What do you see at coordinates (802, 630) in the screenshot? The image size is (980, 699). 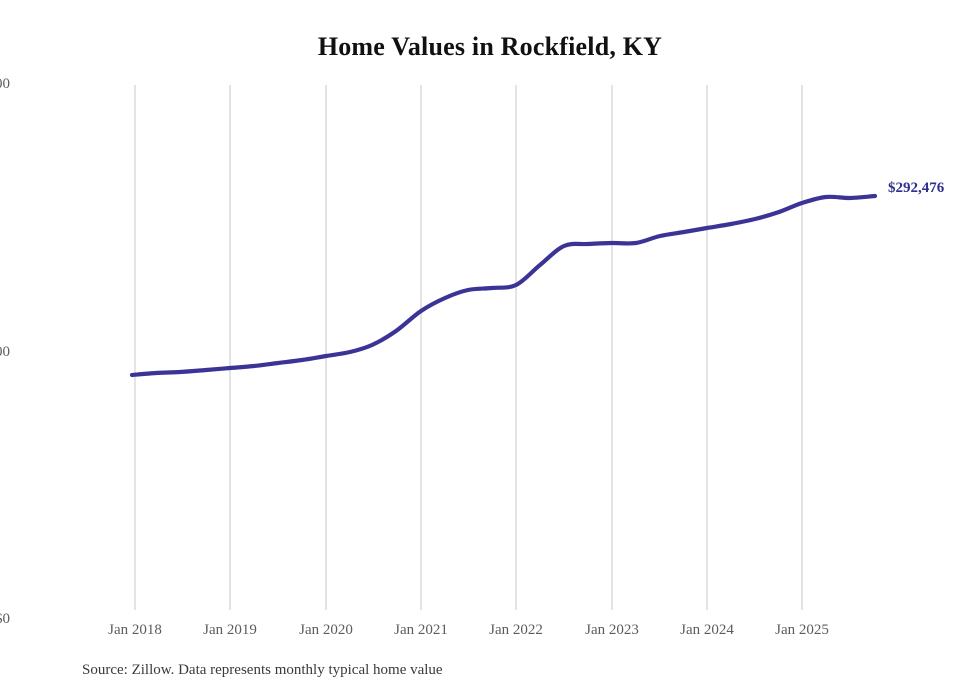 I see `x-axis-tick-jan-2025: Jan 2025` at bounding box center [802, 630].